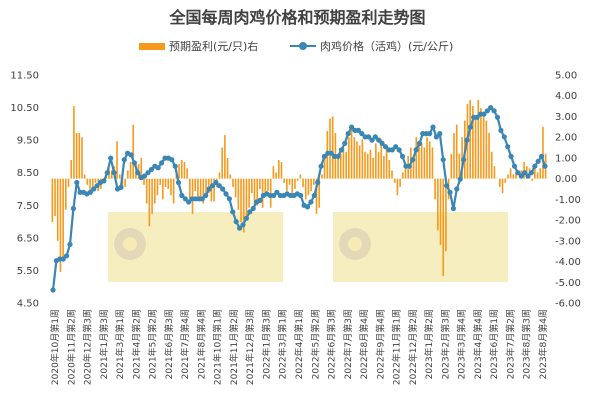 The image size is (595, 408). I want to click on left-axis-tick-5: 9.50, so click(28, 141).